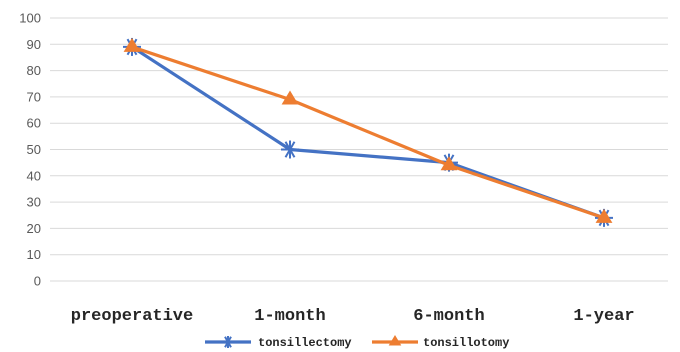  Describe the element at coordinates (466, 343) in the screenshot. I see `legend-label: tonsillotomy` at that location.